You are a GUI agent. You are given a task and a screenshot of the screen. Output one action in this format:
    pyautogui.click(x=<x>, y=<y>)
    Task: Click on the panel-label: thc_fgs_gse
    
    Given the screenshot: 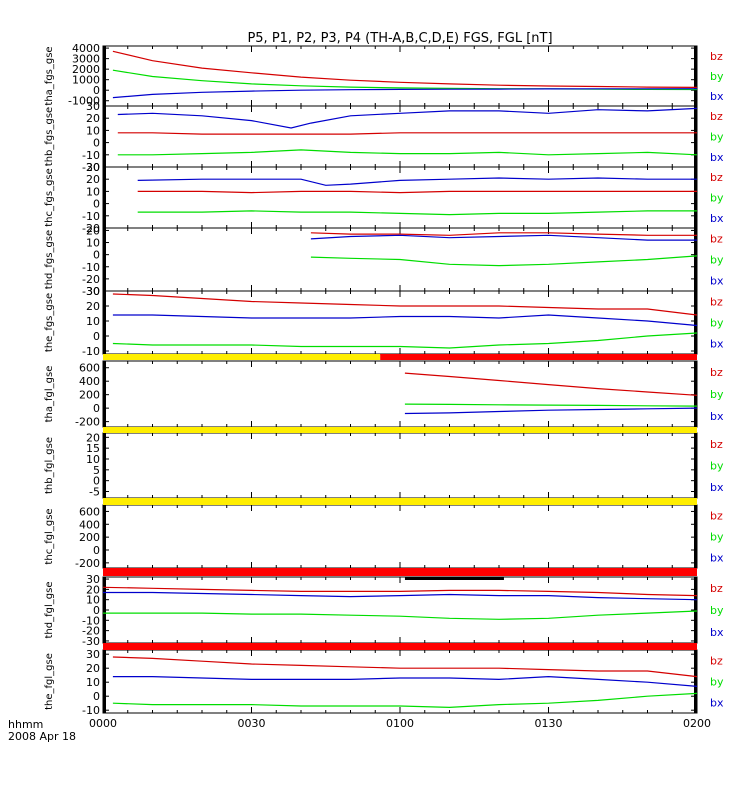 What is the action you would take?
    pyautogui.click(x=49, y=197)
    